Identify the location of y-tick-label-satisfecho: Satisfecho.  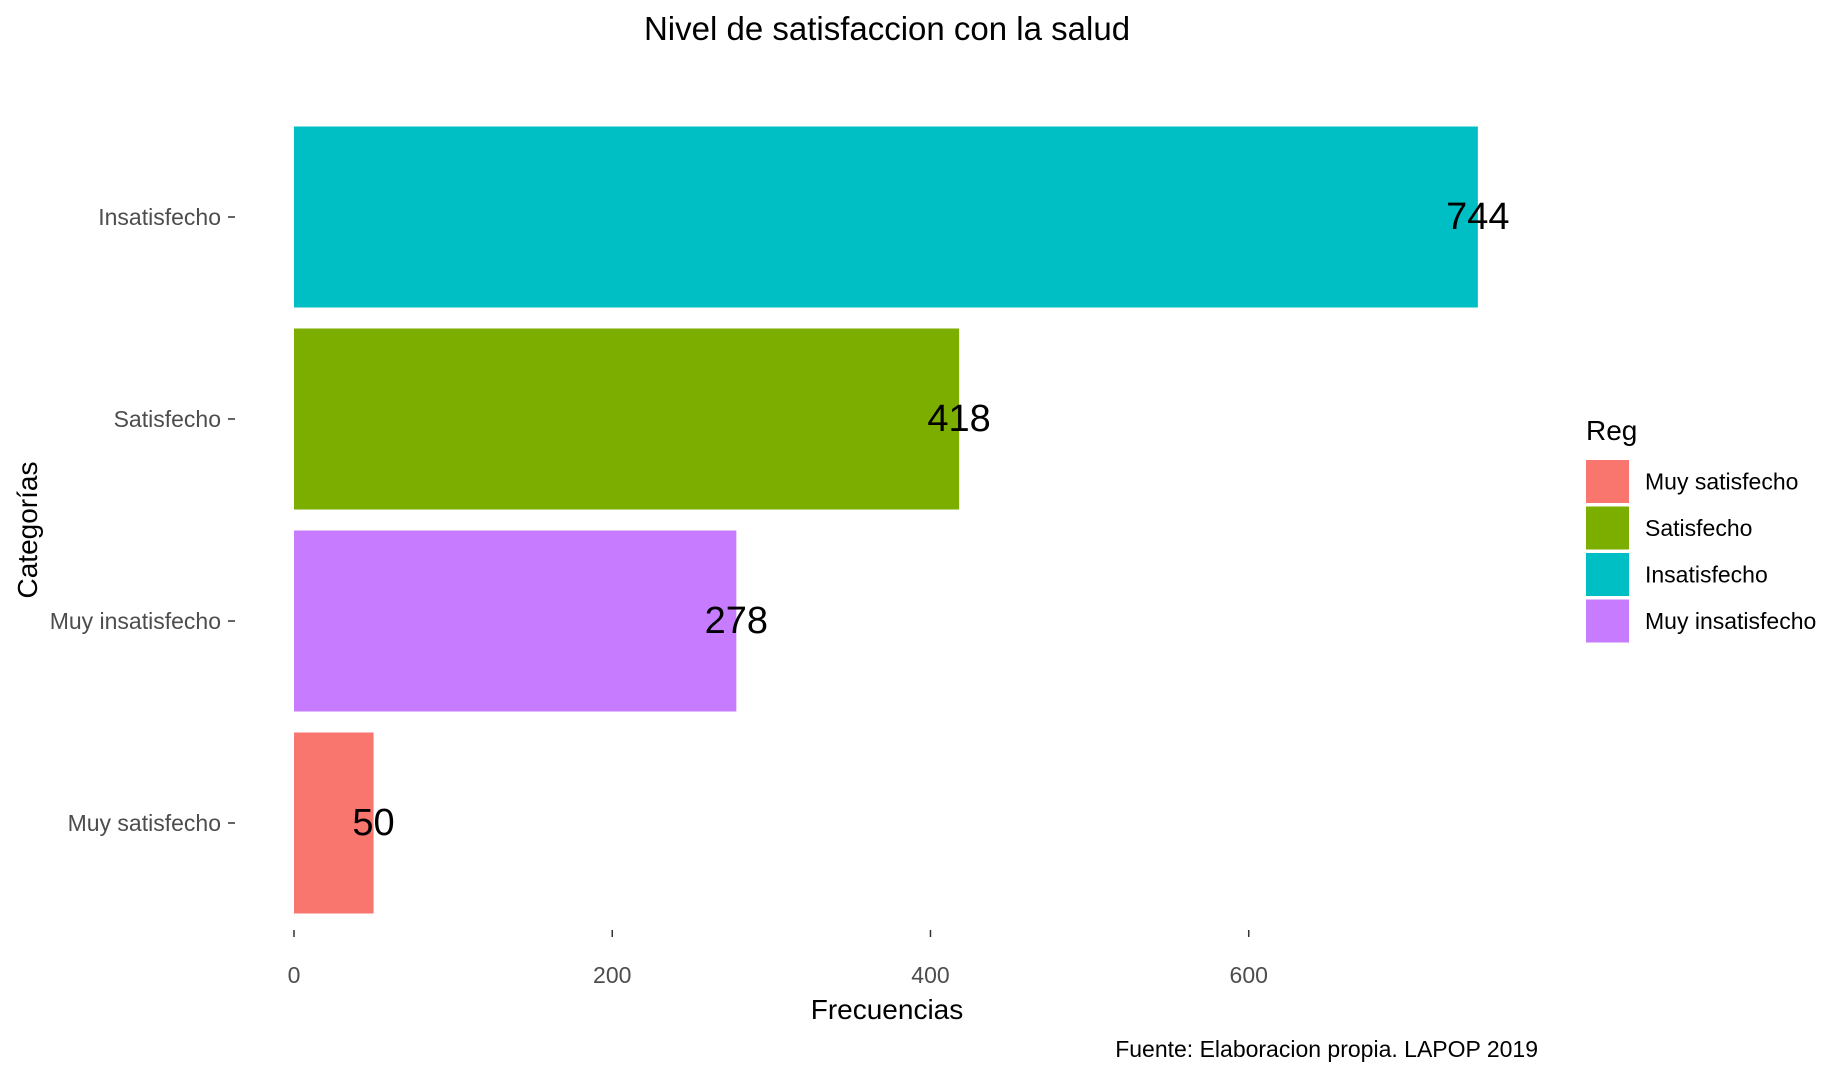
(167, 419).